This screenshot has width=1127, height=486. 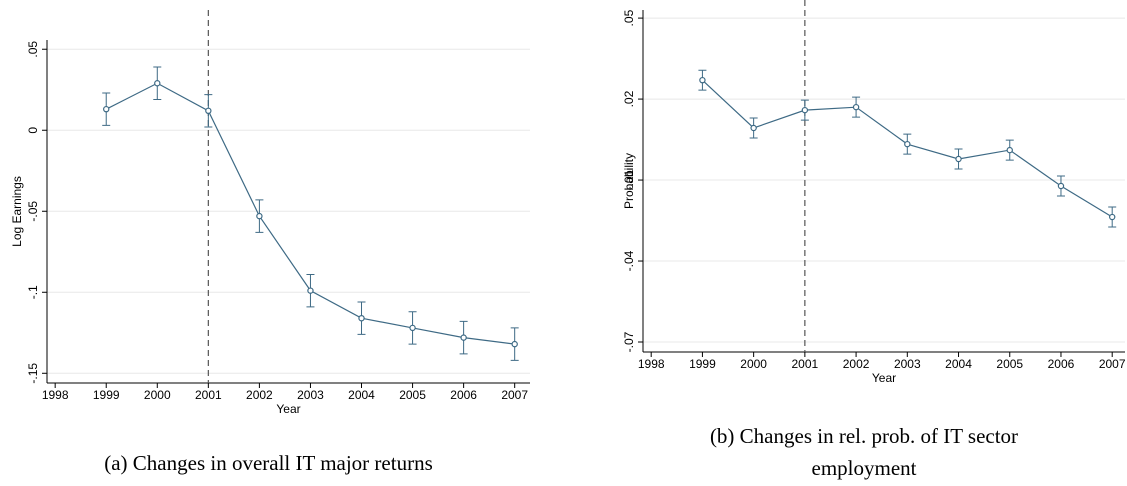 I want to click on caption-line: employment, so click(x=864, y=468).